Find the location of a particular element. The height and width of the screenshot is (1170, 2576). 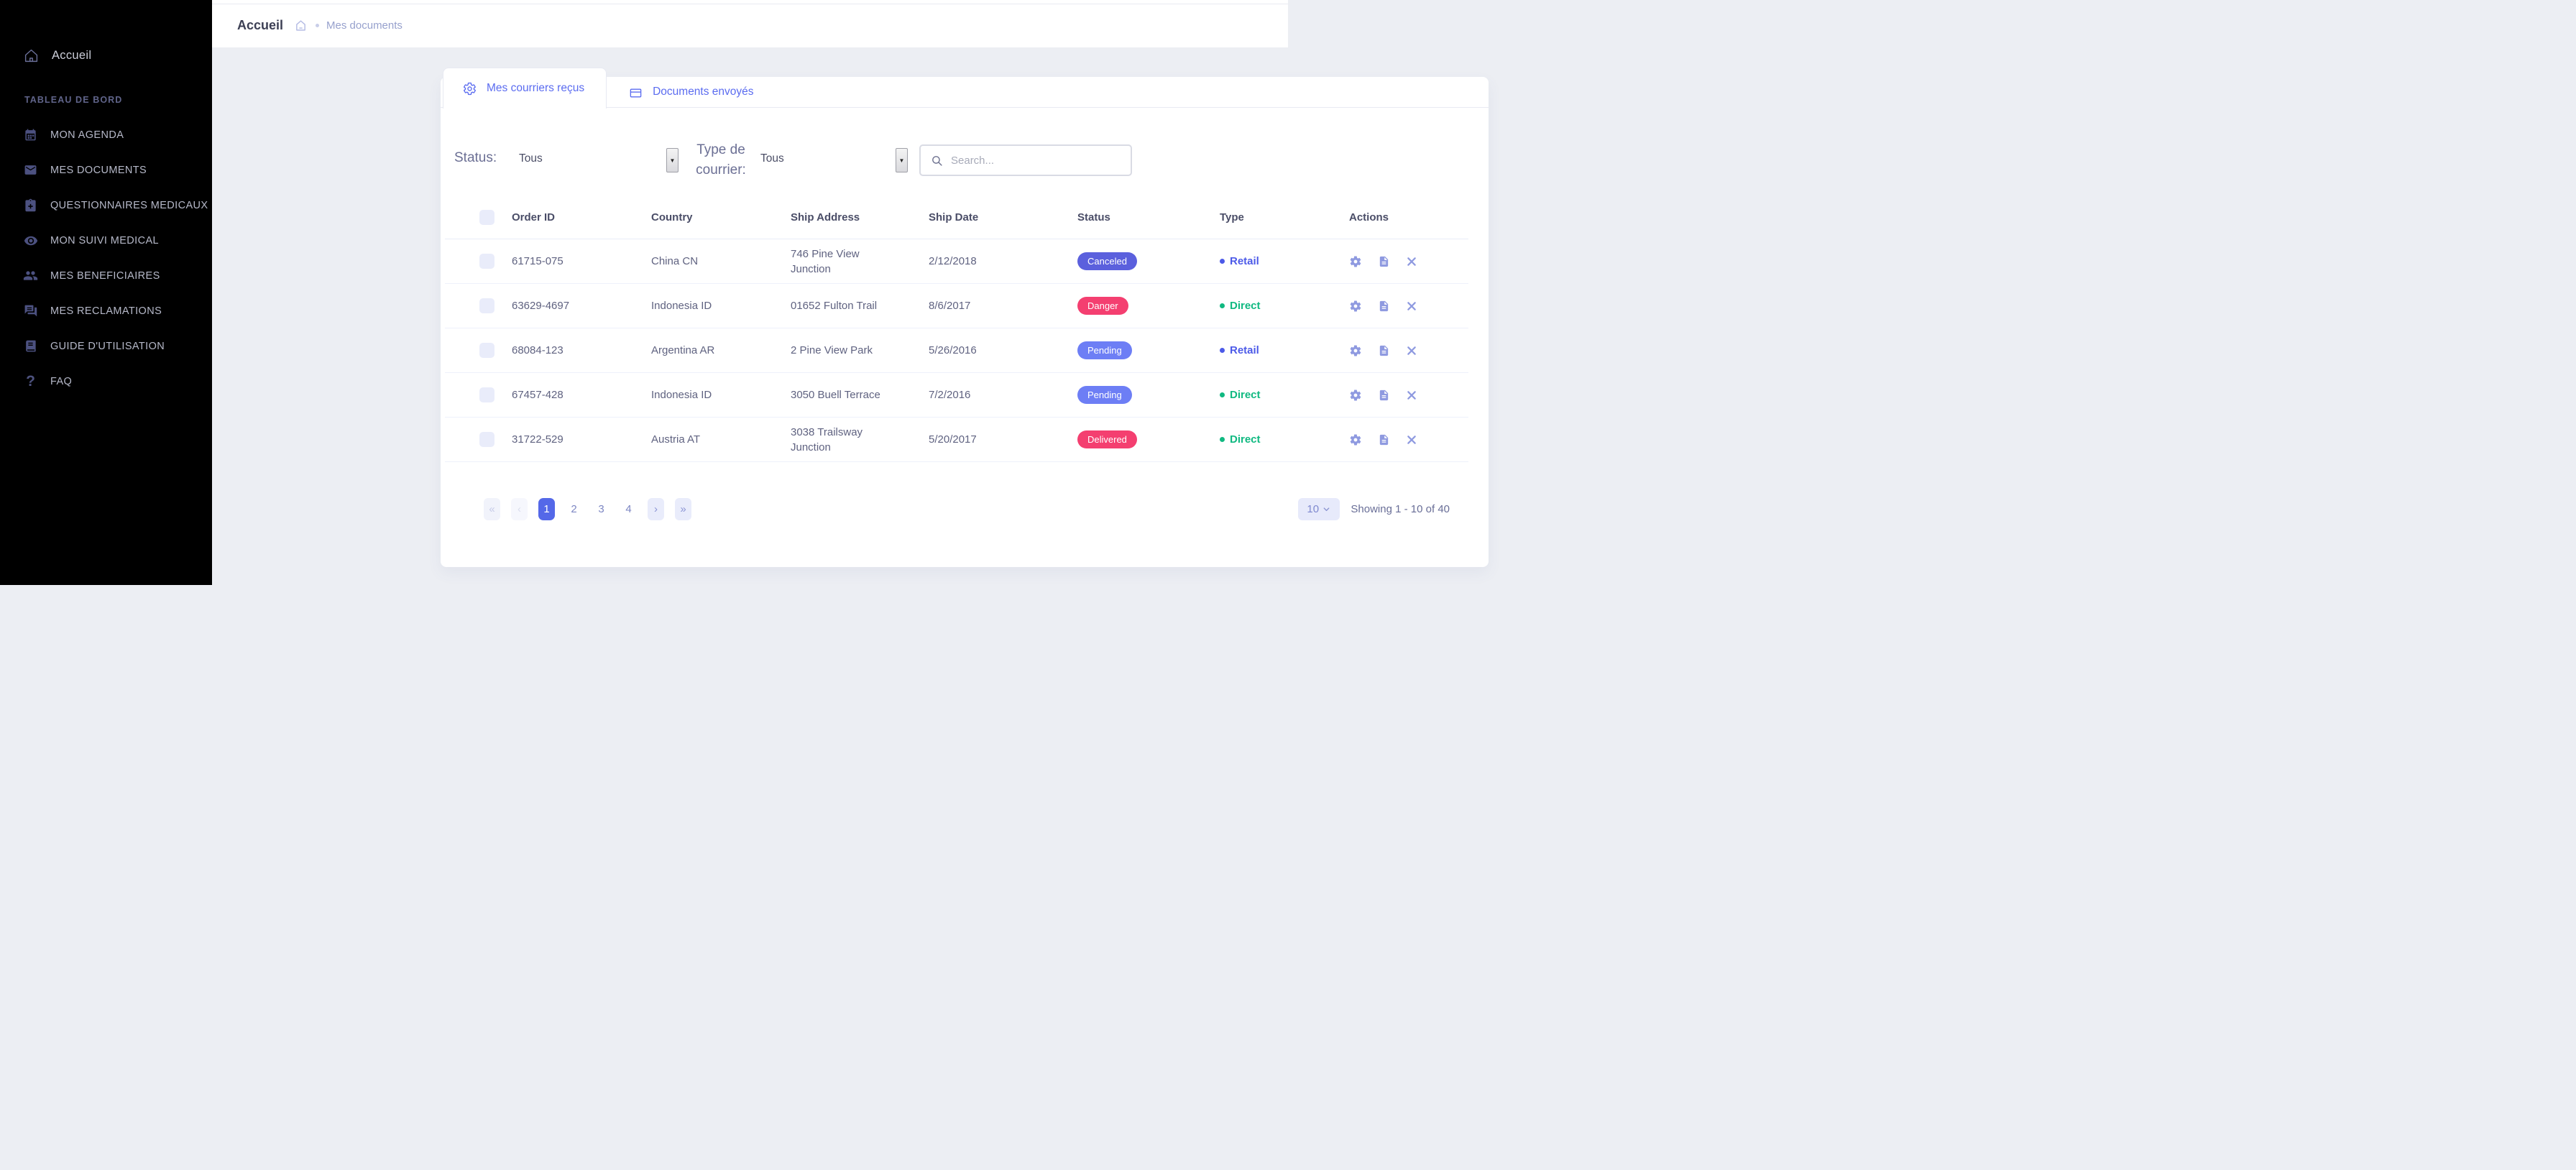

search-icon is located at coordinates (936, 160).